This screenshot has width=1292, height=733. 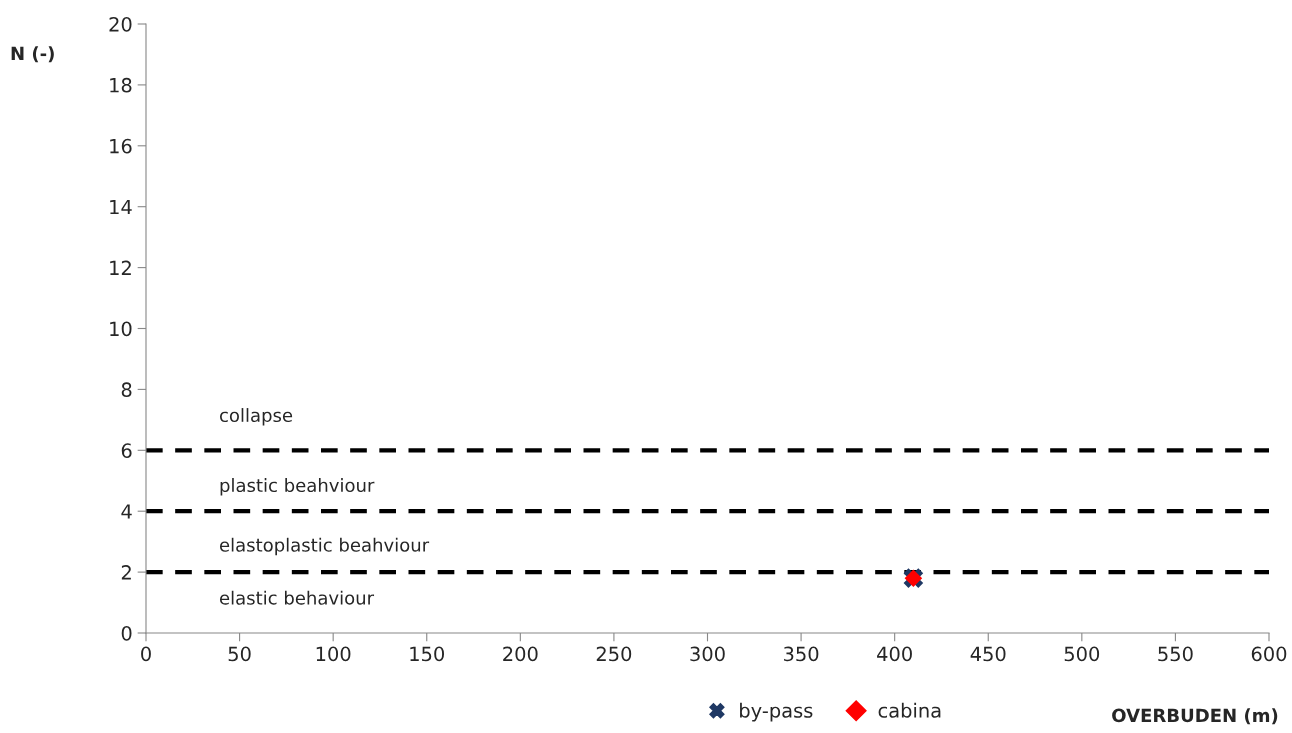 What do you see at coordinates (801, 654) in the screenshot?
I see `x-tick-label: 350` at bounding box center [801, 654].